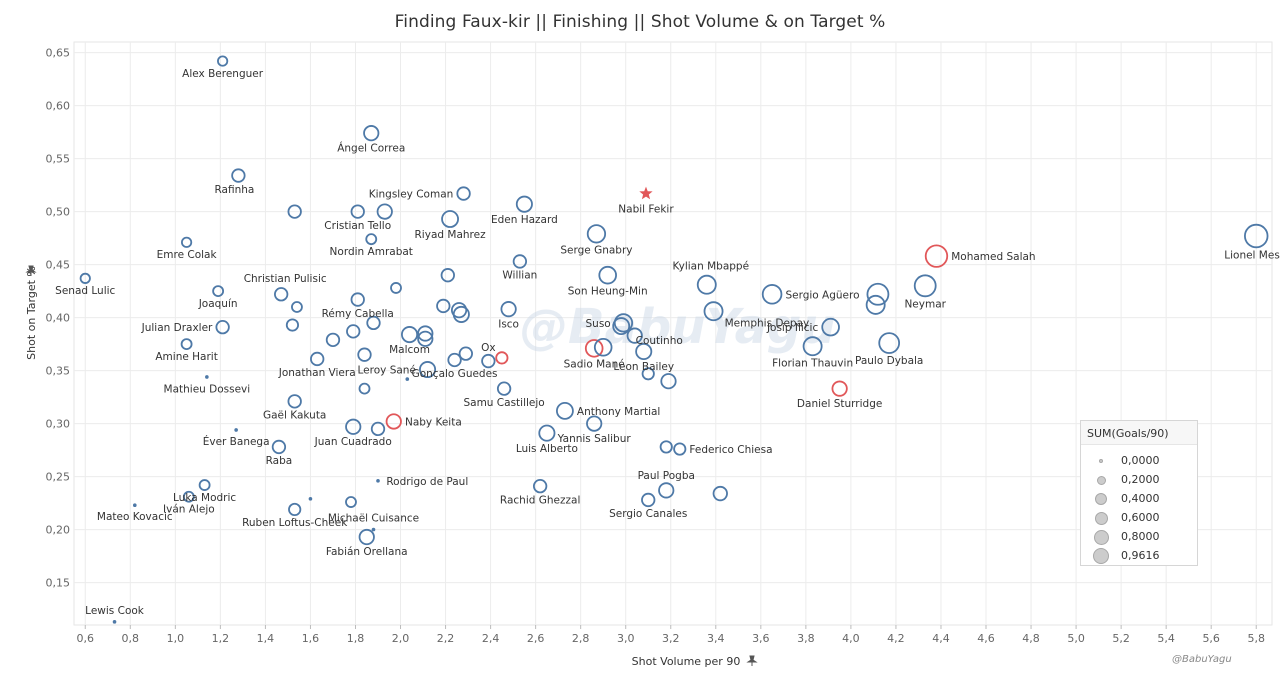 This screenshot has height=674, width=1280. Describe the element at coordinates (409, 350) in the screenshot. I see `point-label: Malcom` at that location.